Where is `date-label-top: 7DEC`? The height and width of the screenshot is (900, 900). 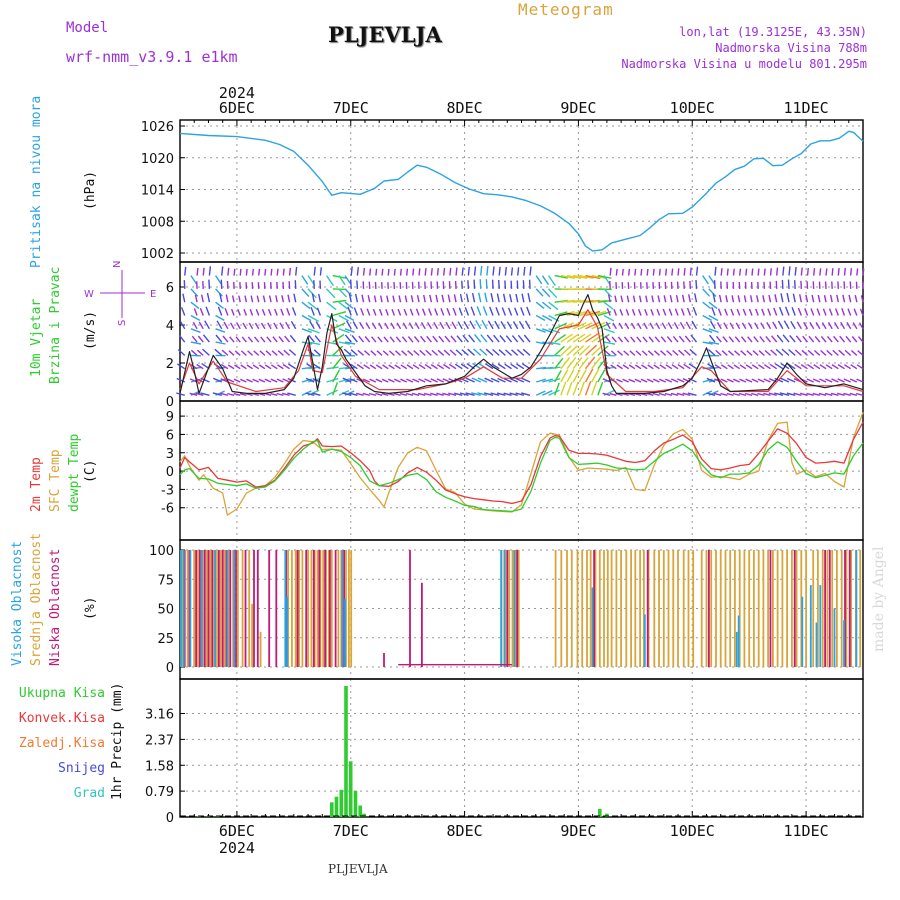 date-label-top: 7DEC is located at coordinates (351, 108).